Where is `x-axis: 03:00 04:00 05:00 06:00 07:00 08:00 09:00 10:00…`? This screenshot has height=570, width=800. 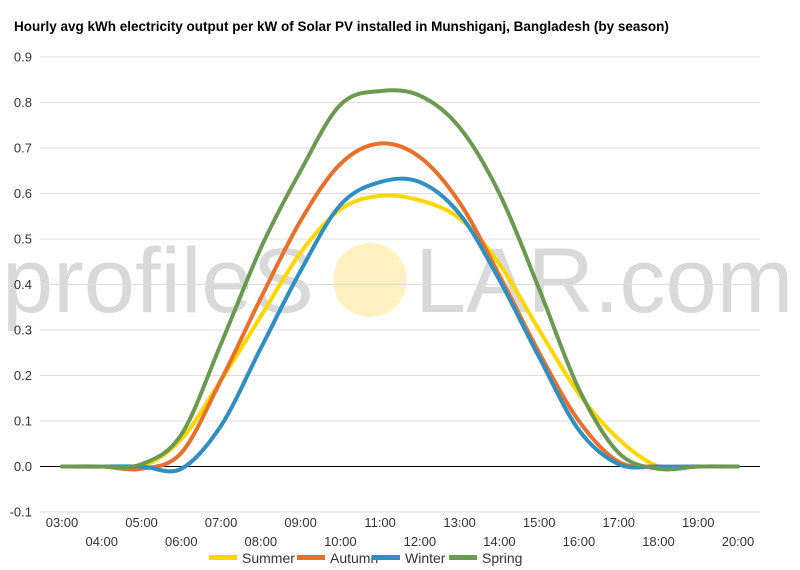
x-axis: 03:00 04:00 05:00 06:00 07:00 08:00 09:00 10:00… is located at coordinates (400, 532).